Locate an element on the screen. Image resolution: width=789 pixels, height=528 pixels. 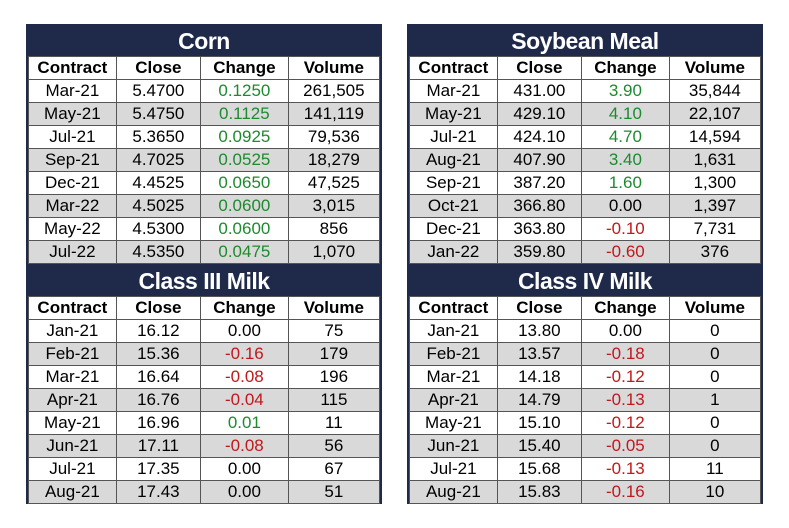
table-row: May-21 5.4750 0.1125 141,119 is located at coordinates (204, 114).